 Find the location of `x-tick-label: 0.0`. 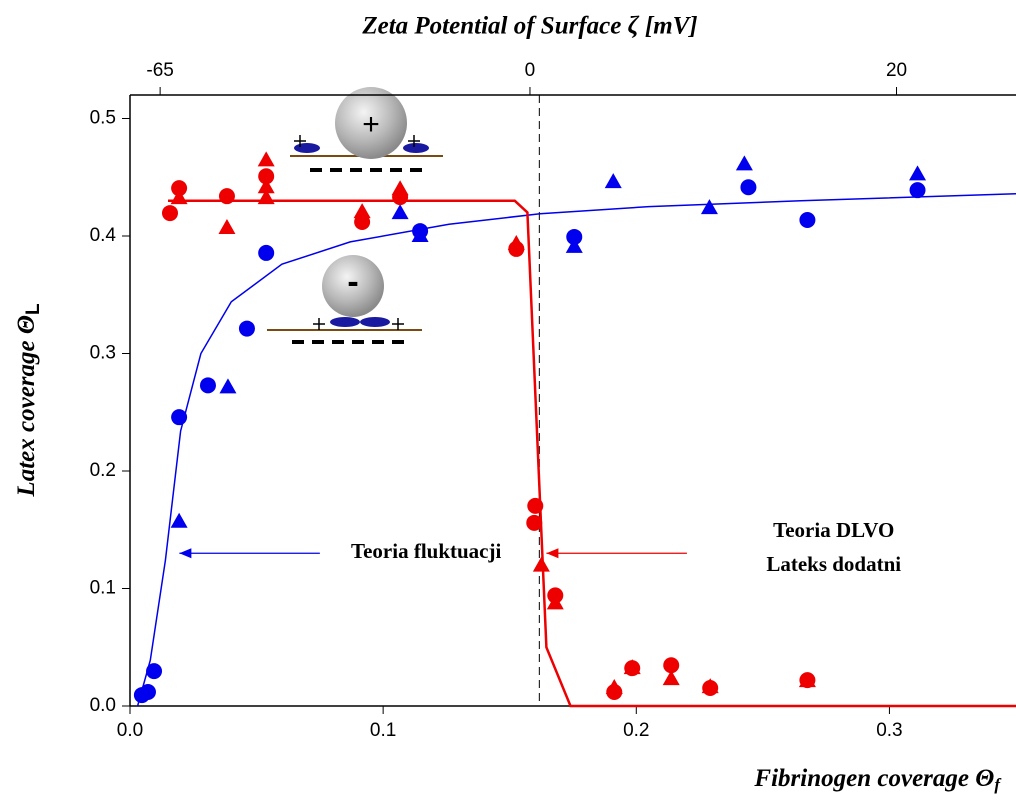

x-tick-label: 0.0 is located at coordinates (130, 730).